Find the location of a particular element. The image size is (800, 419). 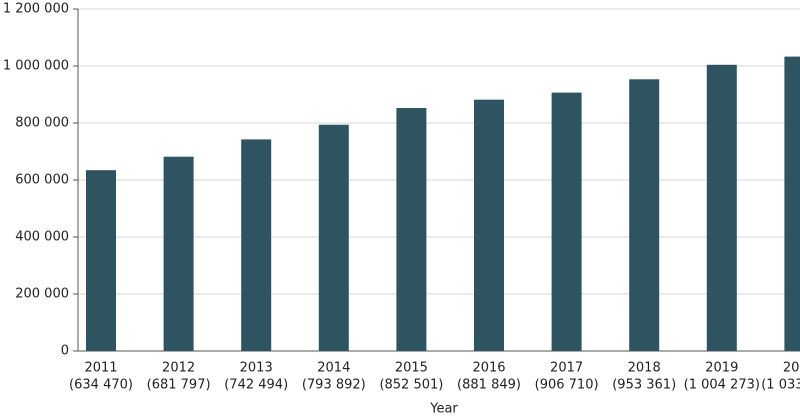

value-label: (906 710) is located at coordinates (567, 385).